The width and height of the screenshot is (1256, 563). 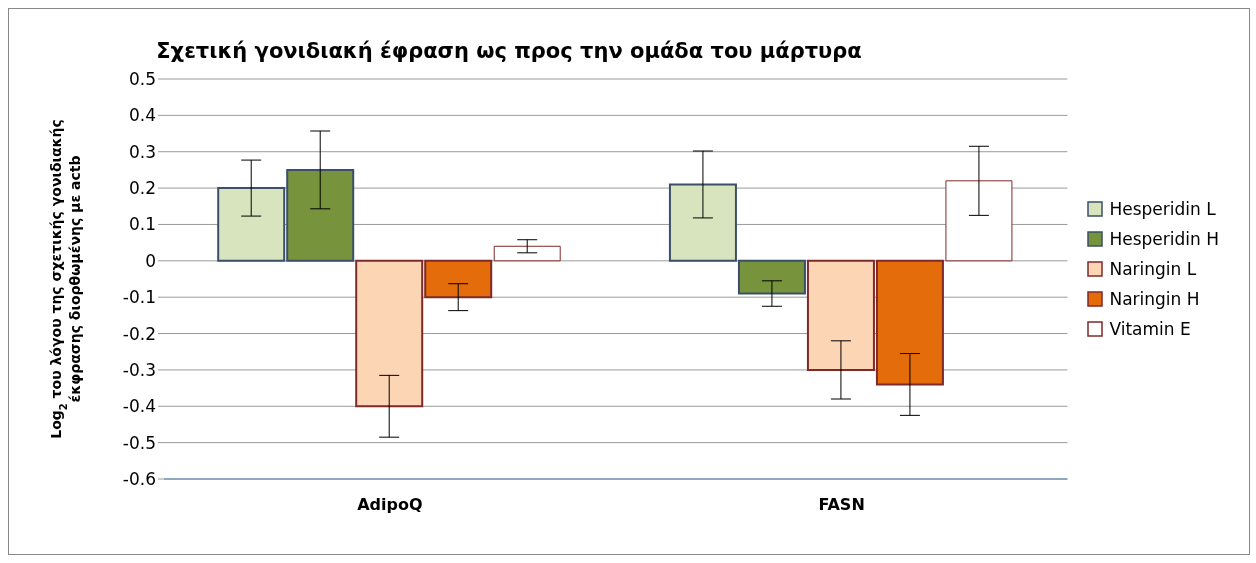 What do you see at coordinates (1164, 239) in the screenshot?
I see `legend-label: Hesperidin H` at bounding box center [1164, 239].